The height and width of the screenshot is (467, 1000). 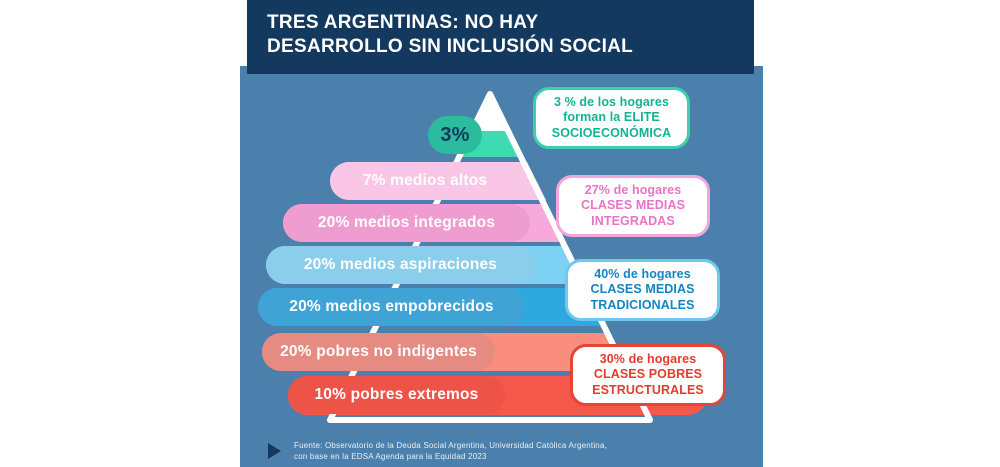 I want to click on callout-line: ESTRUCTURALES, so click(x=648, y=389).